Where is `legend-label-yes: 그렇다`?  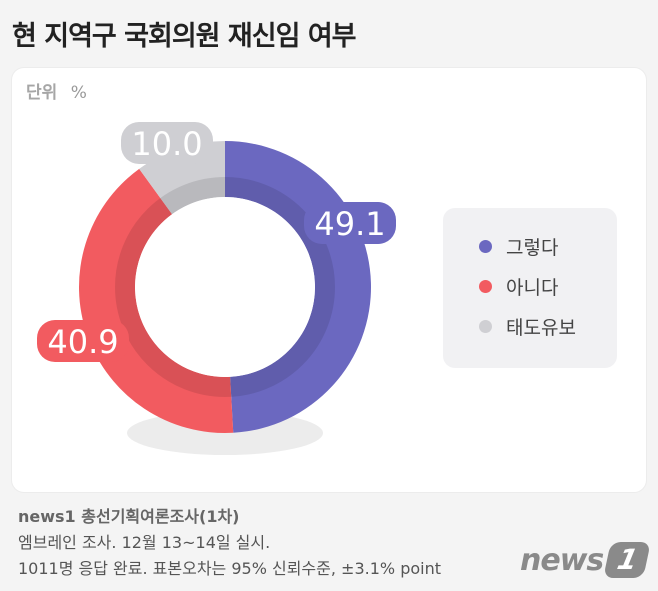 legend-label-yes: 그렇다 is located at coordinates (532, 247).